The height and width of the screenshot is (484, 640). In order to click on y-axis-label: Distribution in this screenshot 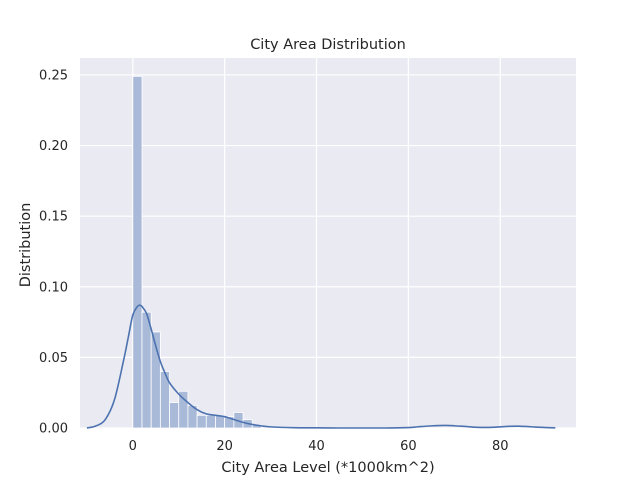, I will do `click(26, 245)`.